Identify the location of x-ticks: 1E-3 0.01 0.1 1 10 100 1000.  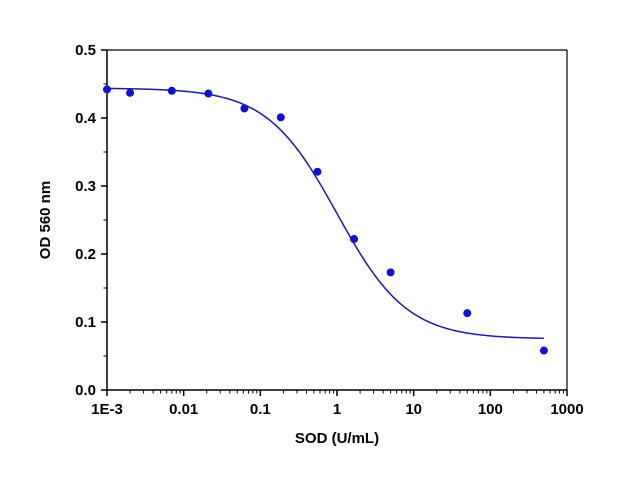
(337, 404).